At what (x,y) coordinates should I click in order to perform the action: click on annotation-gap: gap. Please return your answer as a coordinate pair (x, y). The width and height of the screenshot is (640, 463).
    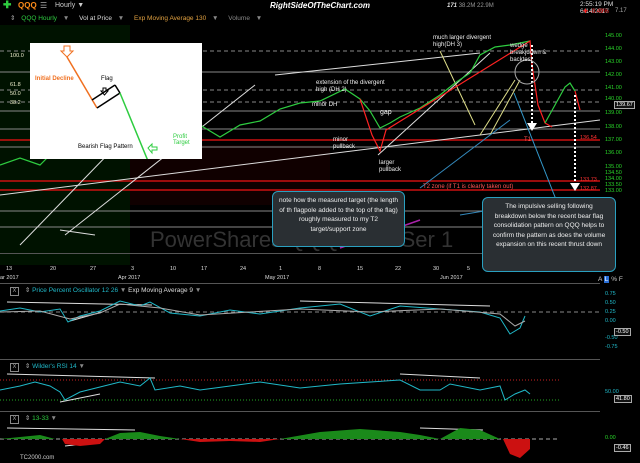
    Looking at the image, I should click on (386, 112).